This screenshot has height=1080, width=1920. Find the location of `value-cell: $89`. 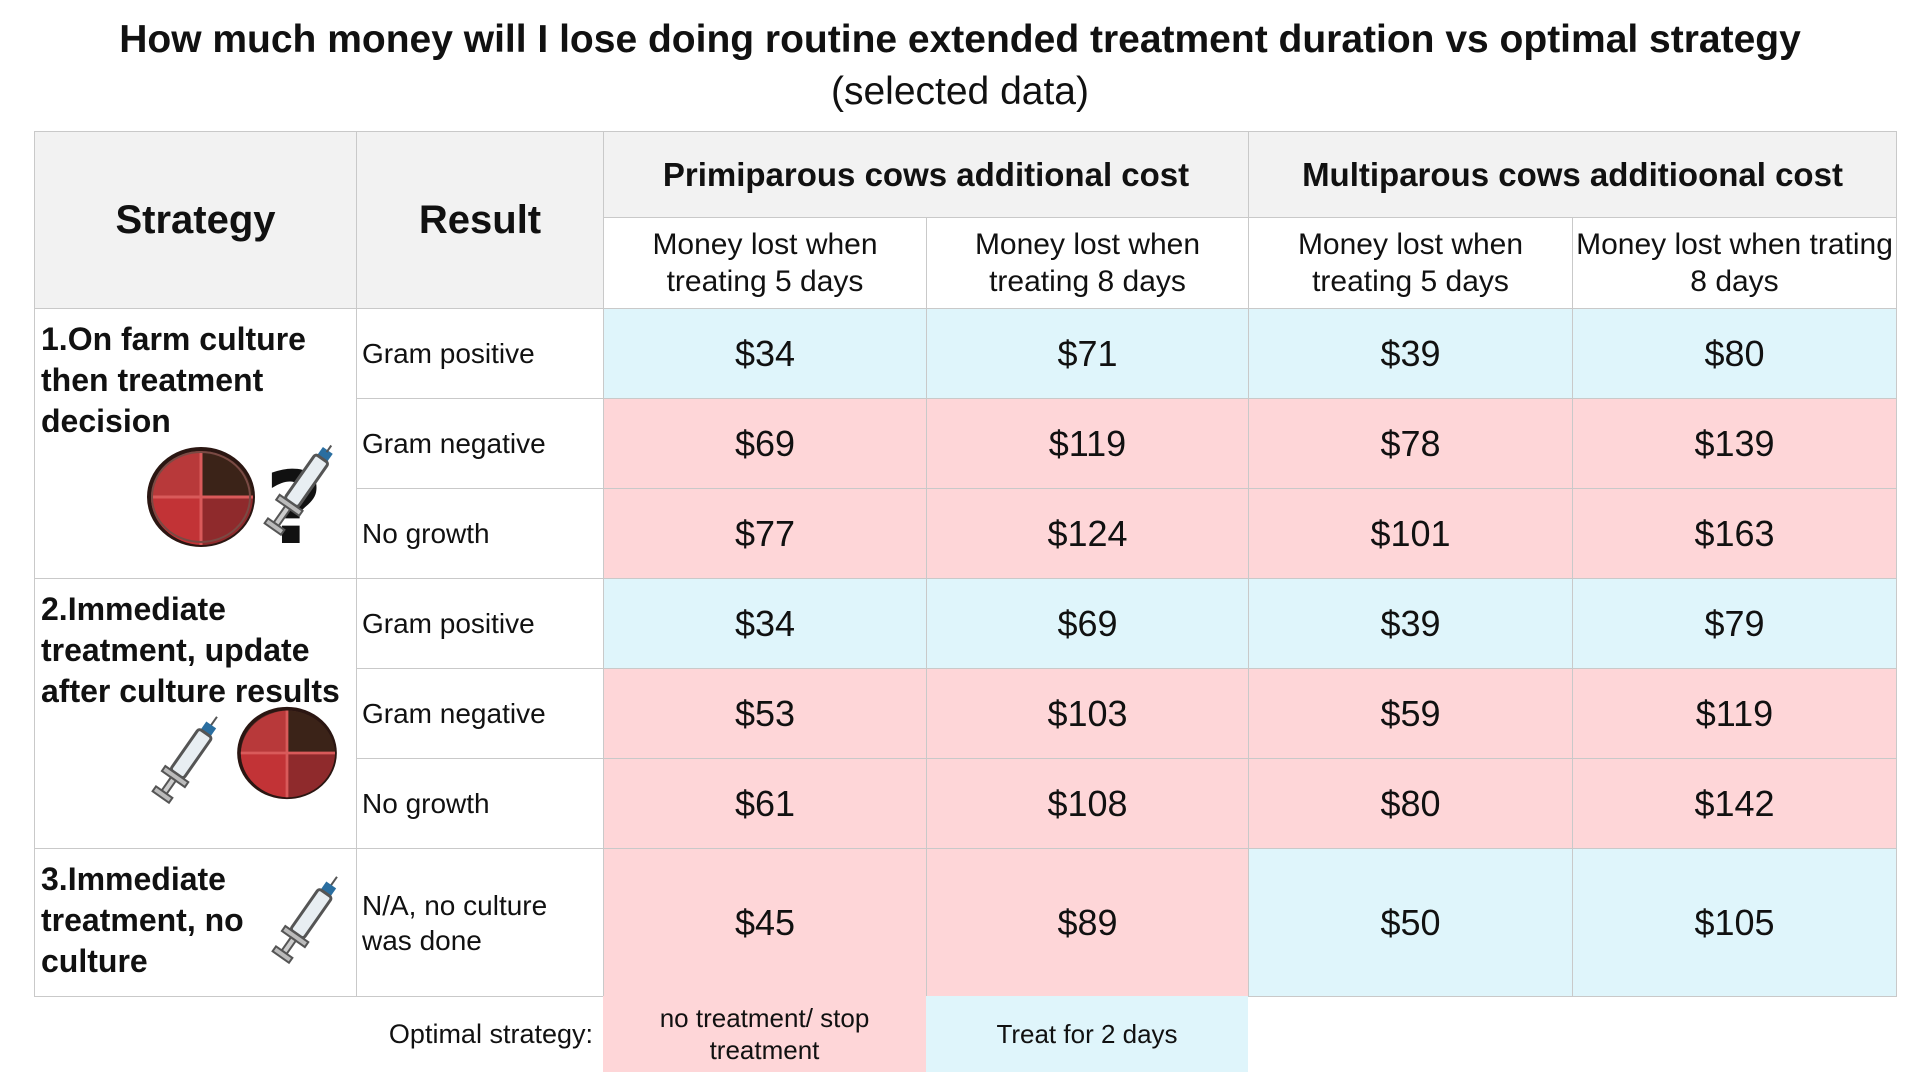

value-cell: $89 is located at coordinates (1087, 922).